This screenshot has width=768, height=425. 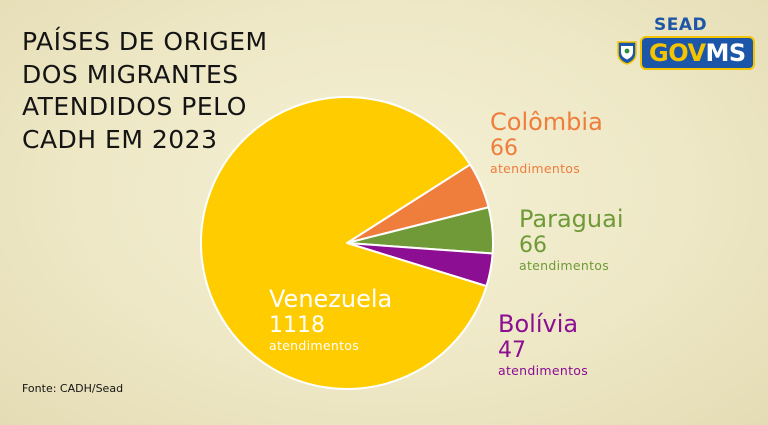 I want to click on slice-label-venezuela: Venezuela 1118 atendimentos, so click(x=330, y=319).